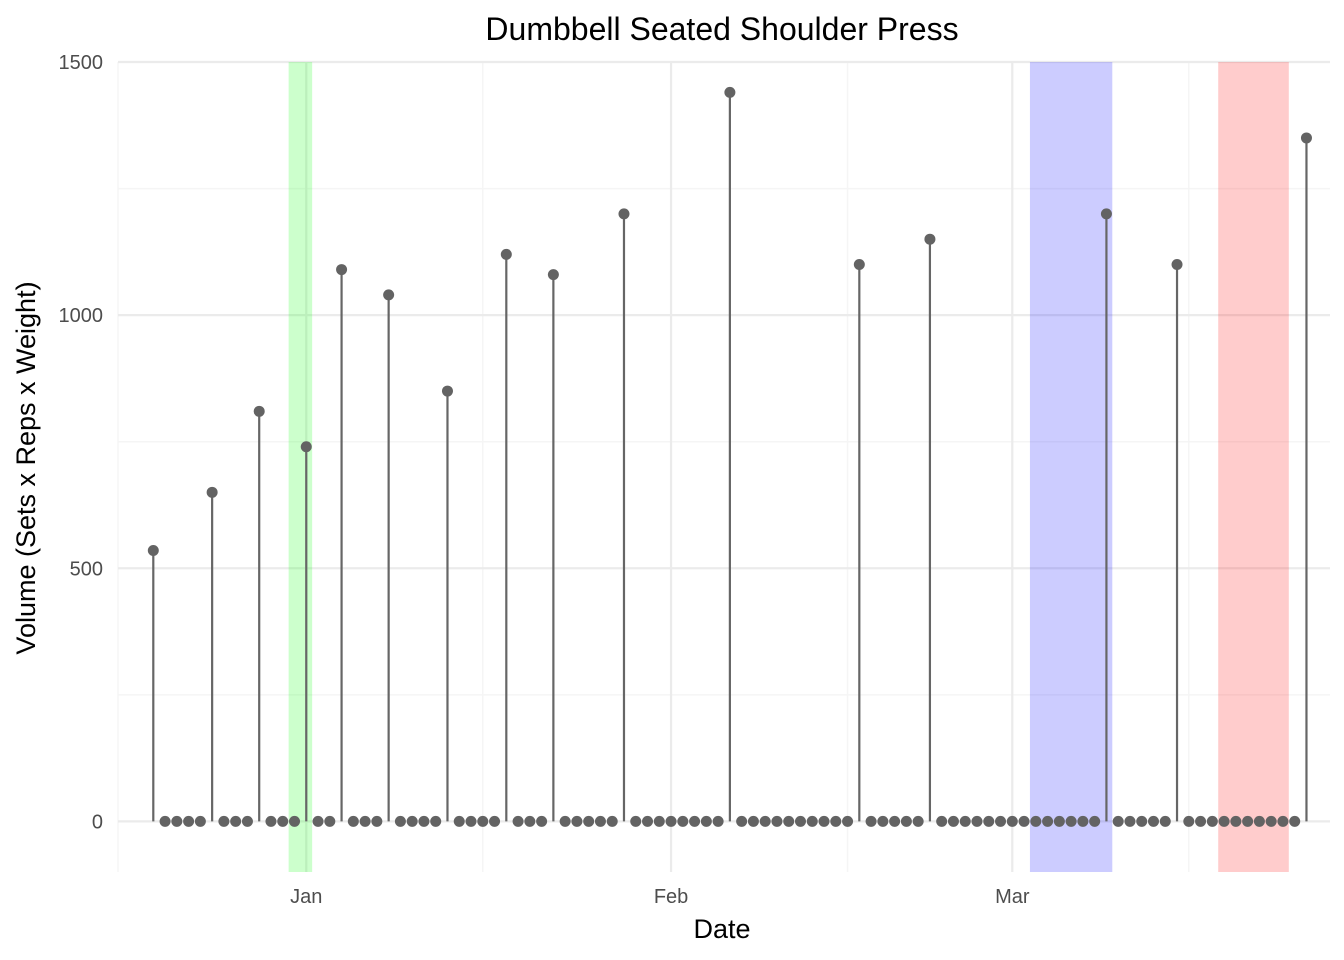 This screenshot has width=1344, height=960. What do you see at coordinates (721, 29) in the screenshot?
I see `chart-title: Dumbbell Seated Shoulder Press` at bounding box center [721, 29].